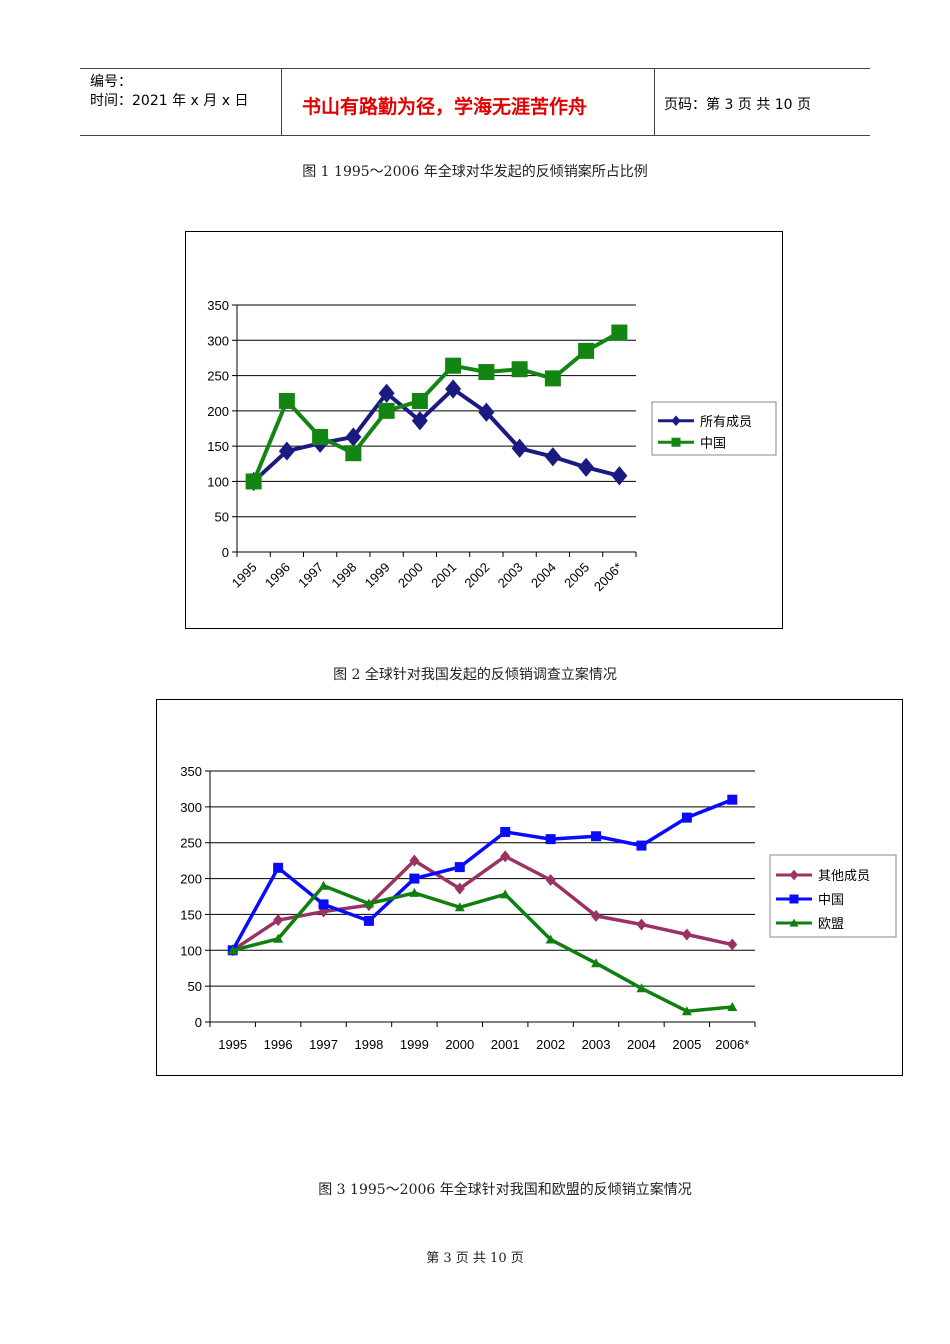 Image resolution: width=950 pixels, height=1344 pixels. I want to click on header-rule-top, so click(475, 68).